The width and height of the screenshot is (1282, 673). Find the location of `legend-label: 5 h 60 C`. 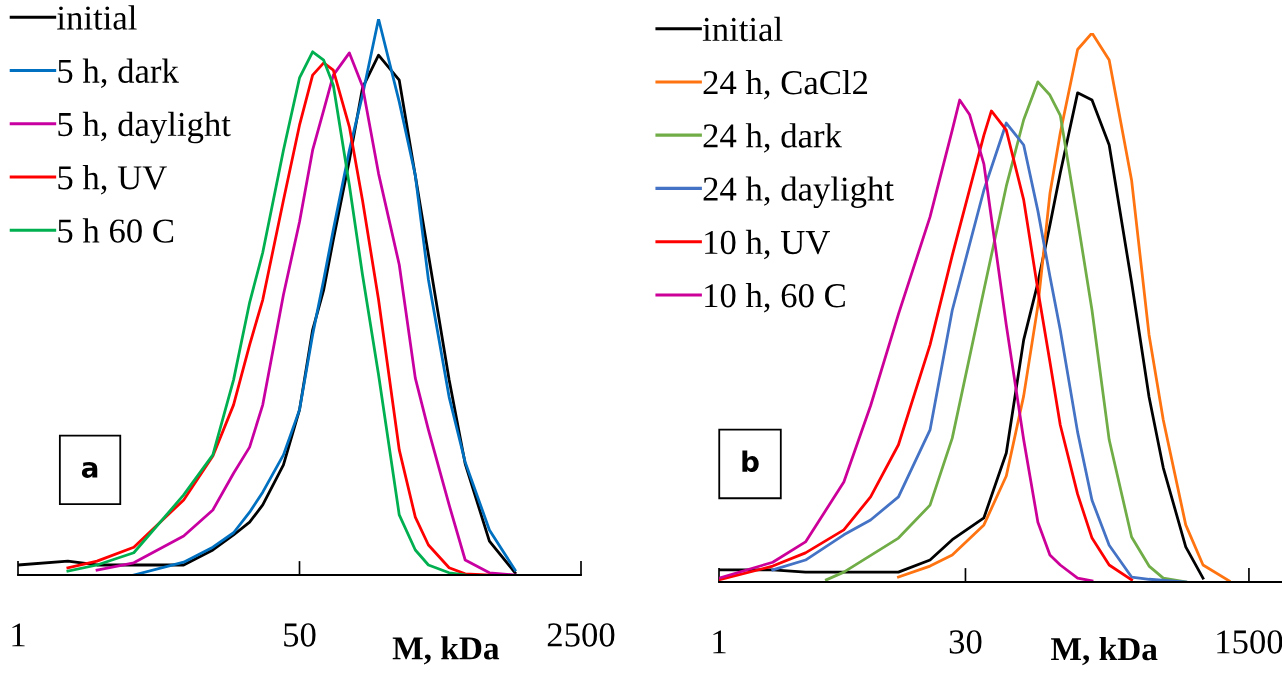

legend-label: 5 h 60 C is located at coordinates (116, 230).